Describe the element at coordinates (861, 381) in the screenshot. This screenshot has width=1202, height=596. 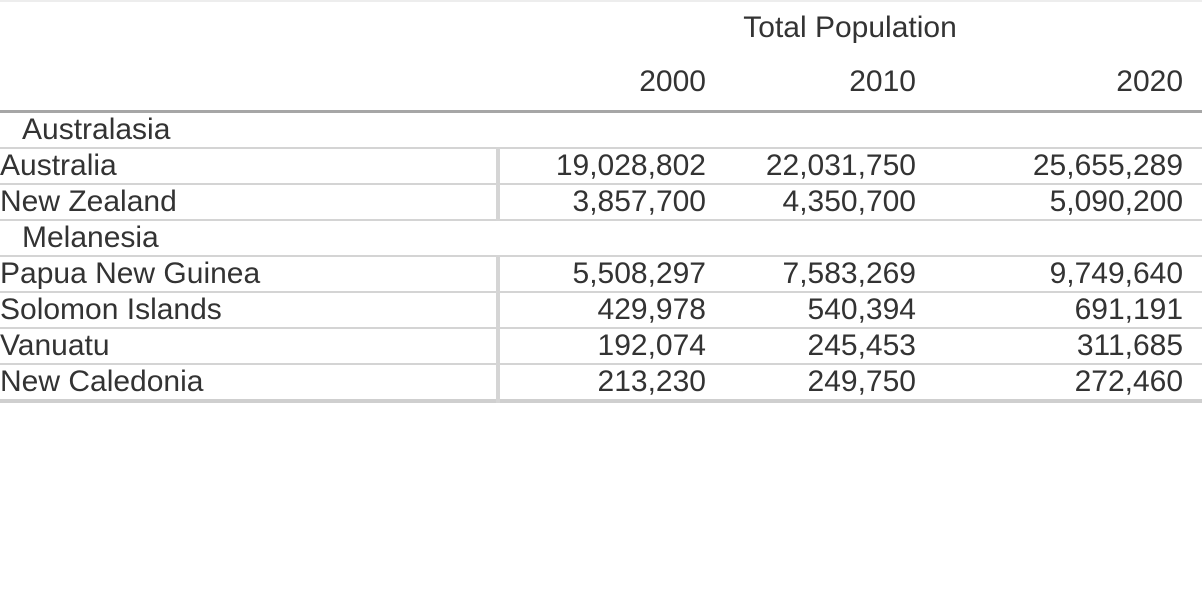
I see `cell-value: 249,750` at that location.